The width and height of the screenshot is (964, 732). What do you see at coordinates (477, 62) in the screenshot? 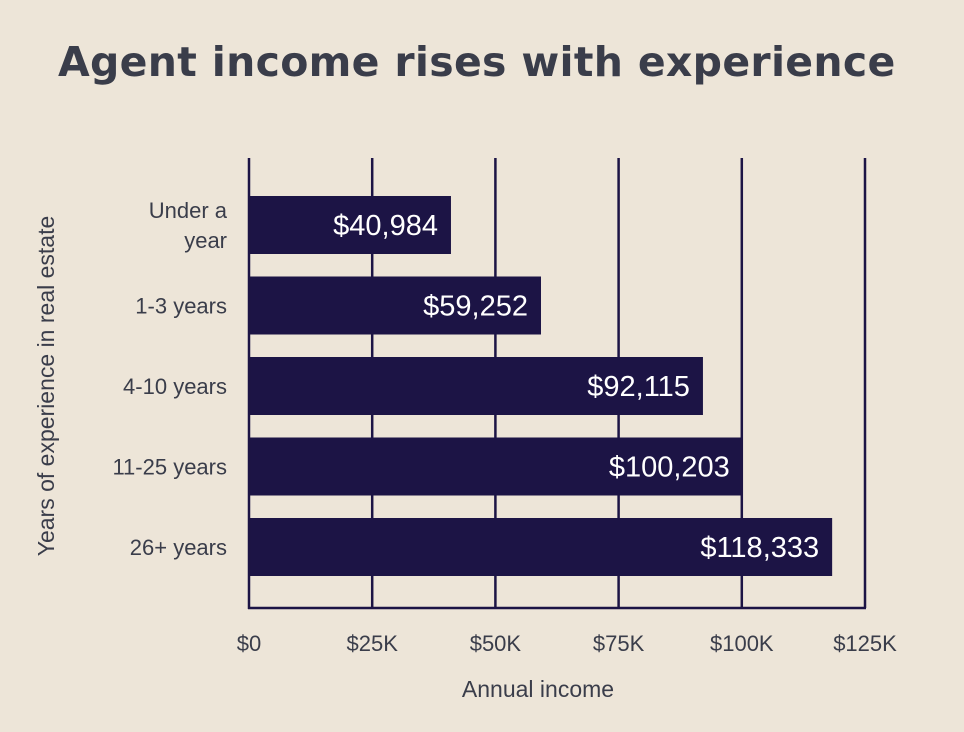
I see `chart-title: Agent income rises with experience` at bounding box center [477, 62].